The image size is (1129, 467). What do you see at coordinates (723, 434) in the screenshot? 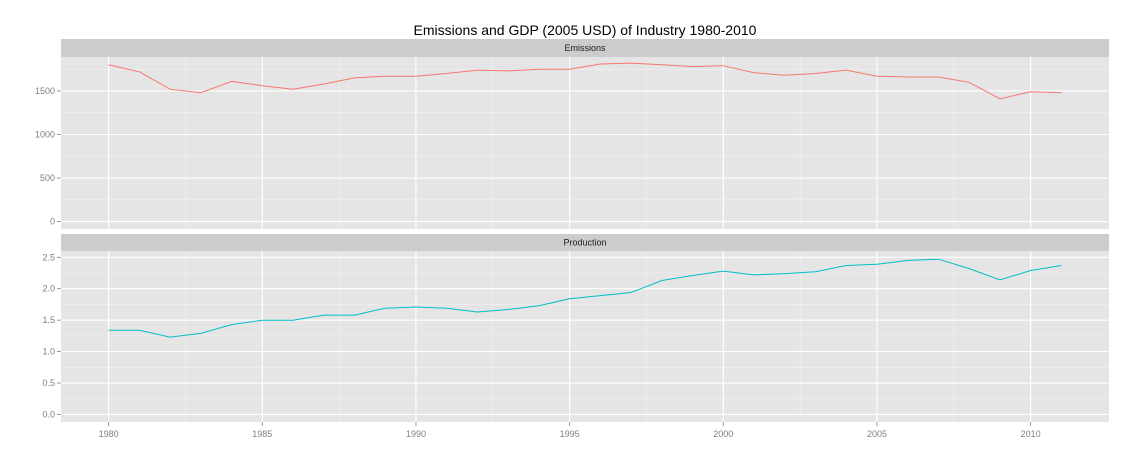
I see `x-tick-label: 2000` at bounding box center [723, 434].